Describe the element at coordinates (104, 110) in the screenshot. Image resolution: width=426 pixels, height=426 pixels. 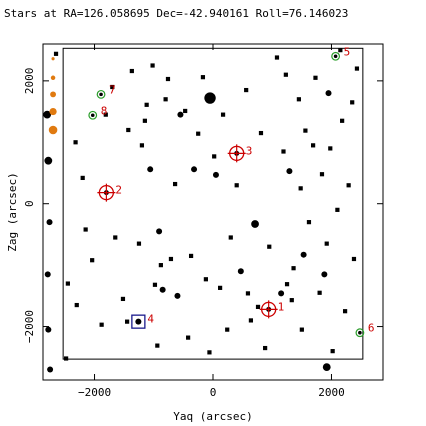
I see `acq-star-label: 8` at that location.